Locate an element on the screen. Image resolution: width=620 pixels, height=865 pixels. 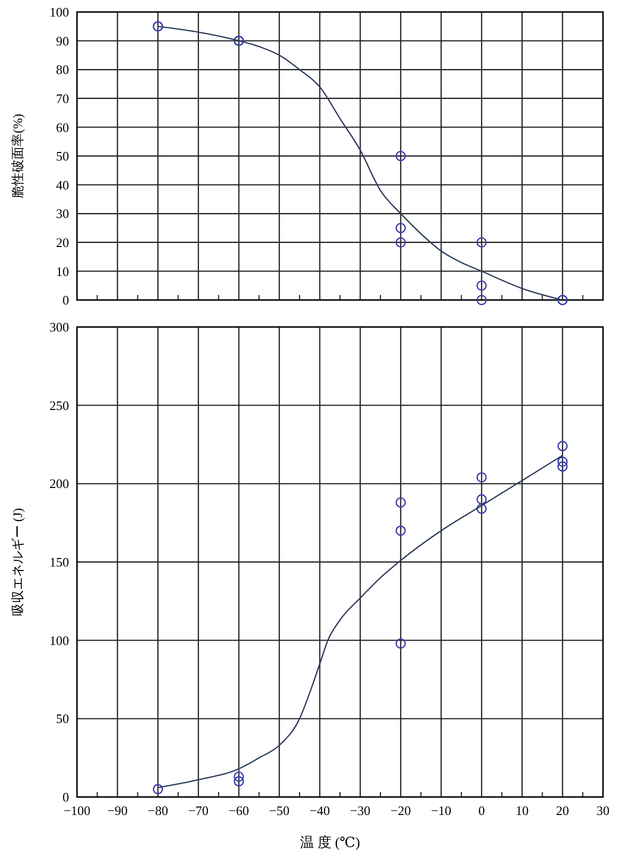
x-tick-label: −90 is located at coordinates (117, 810).